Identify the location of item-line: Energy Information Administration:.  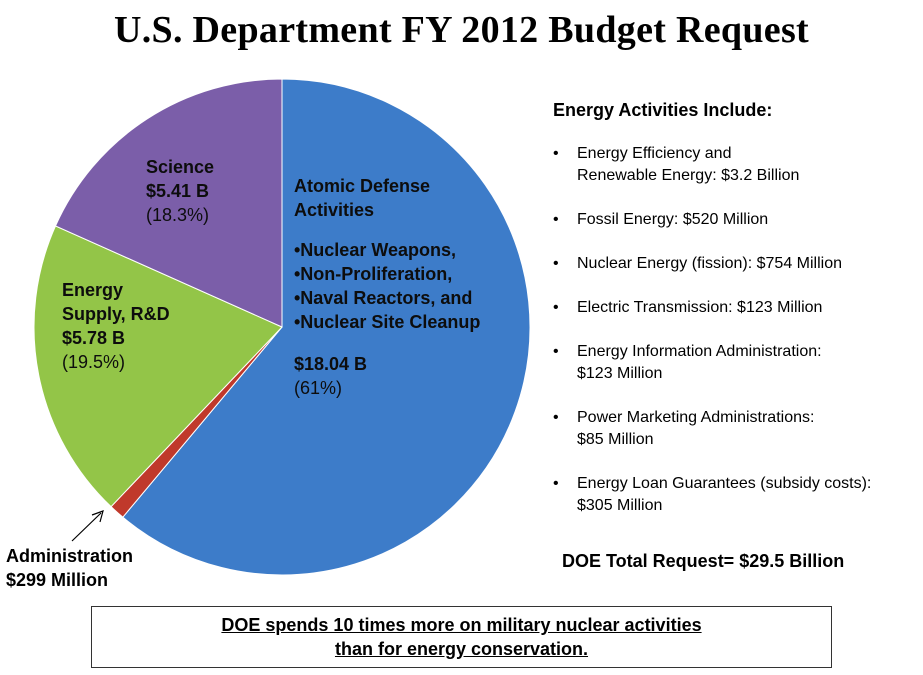
(699, 351).